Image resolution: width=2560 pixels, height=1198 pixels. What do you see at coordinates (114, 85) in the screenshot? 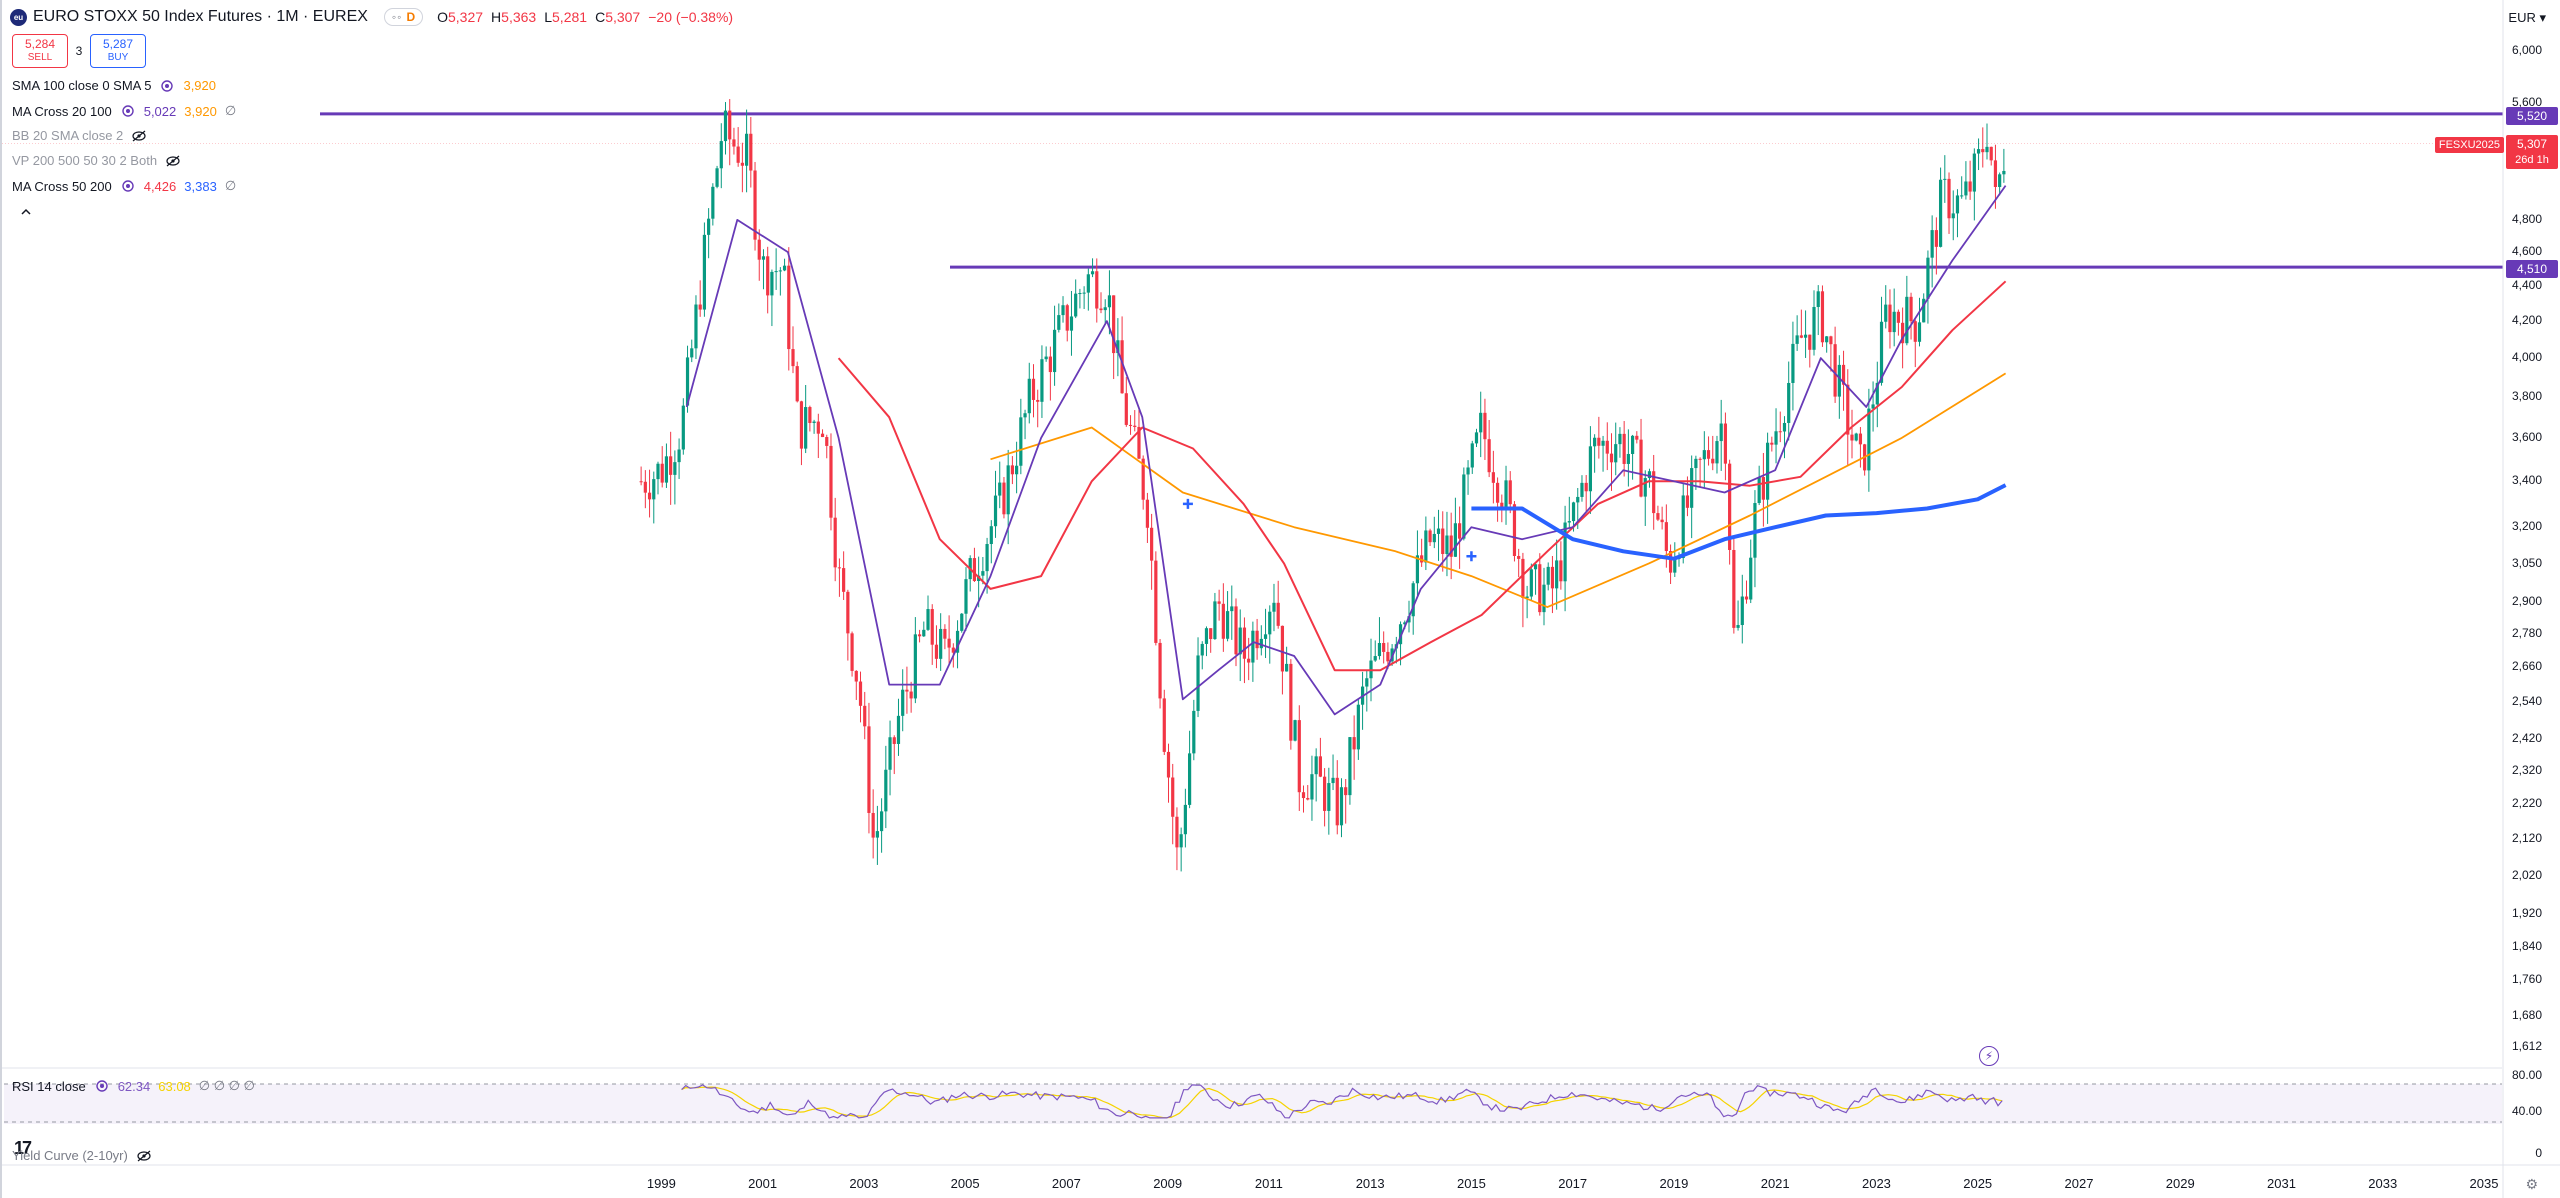
I see `legend-sma100: SMA 100 close 0 SMA 5 3,920` at bounding box center [114, 85].